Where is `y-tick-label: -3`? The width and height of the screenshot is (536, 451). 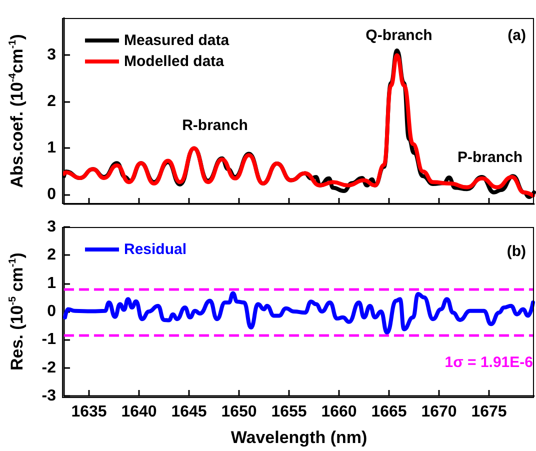 y-tick-label: -3 is located at coordinates (49, 396).